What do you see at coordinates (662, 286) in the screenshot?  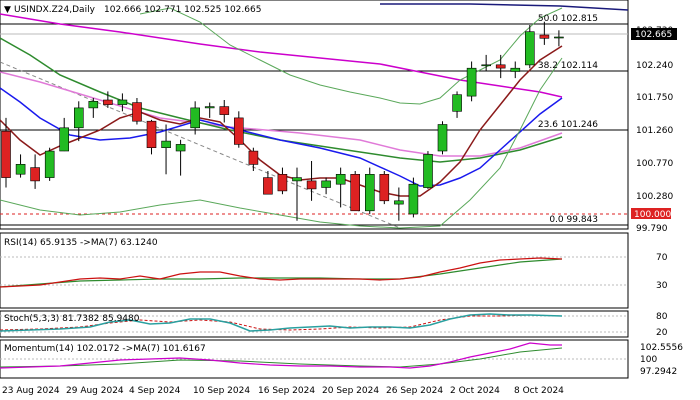 I see `rsi-tick: 30` at bounding box center [662, 286].